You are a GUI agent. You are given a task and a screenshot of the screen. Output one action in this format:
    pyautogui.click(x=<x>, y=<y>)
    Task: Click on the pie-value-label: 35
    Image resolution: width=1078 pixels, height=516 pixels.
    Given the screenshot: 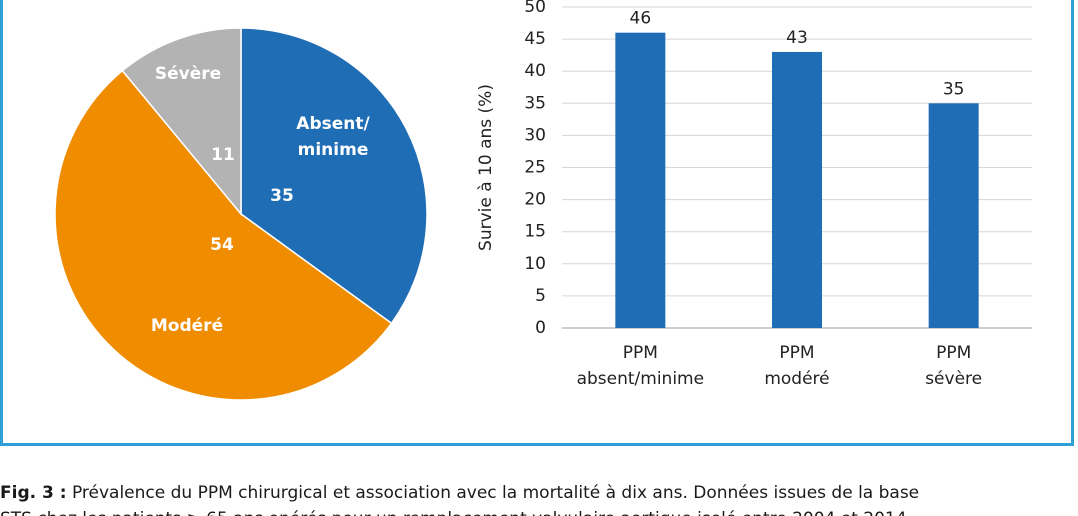 What is the action you would take?
    pyautogui.click(x=282, y=196)
    